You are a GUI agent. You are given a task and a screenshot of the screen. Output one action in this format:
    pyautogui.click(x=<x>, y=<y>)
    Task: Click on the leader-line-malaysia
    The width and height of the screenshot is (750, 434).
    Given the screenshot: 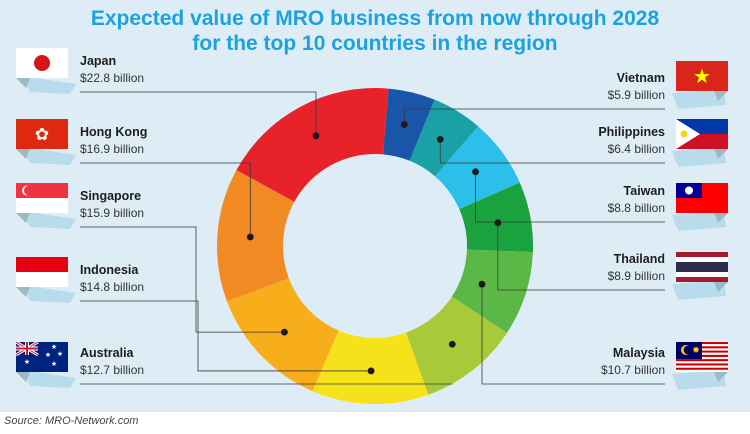 What is the action you would take?
    pyautogui.click(x=573, y=334)
    